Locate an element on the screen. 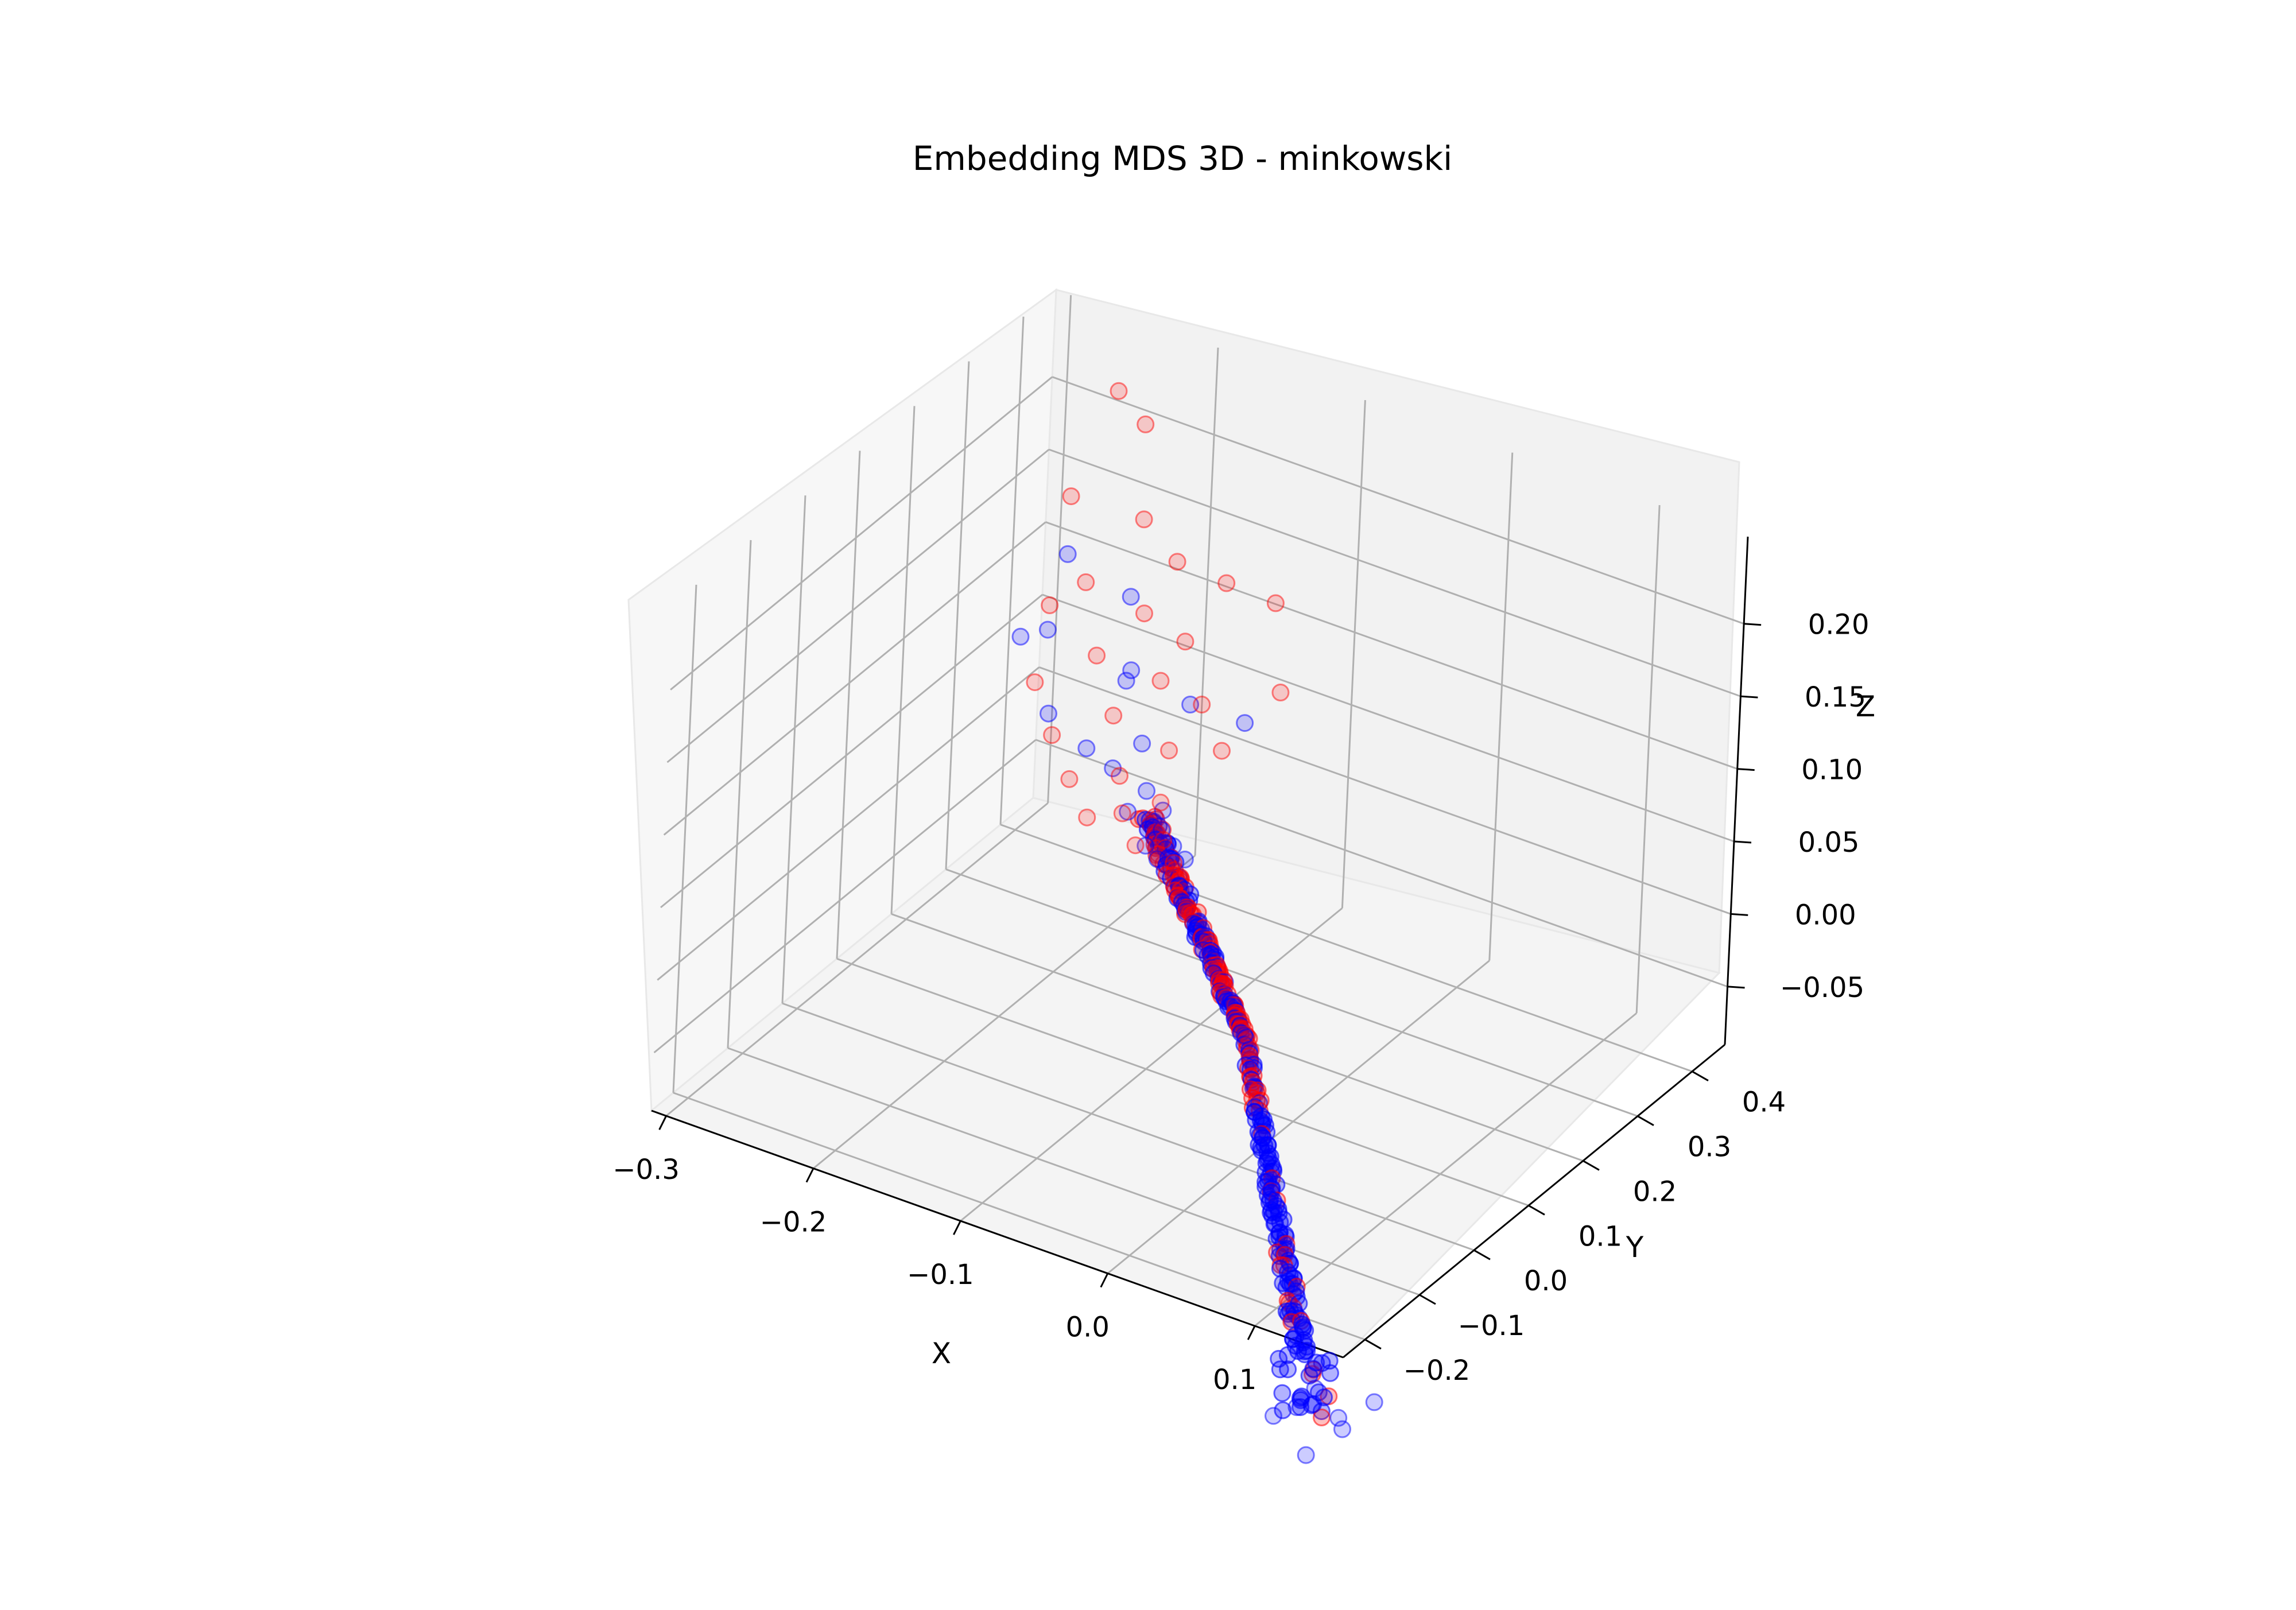 This screenshot has width=2296, height=1610. y-ticks: −0.2 −0.1 0.0 0.1 0.2 0.3 0.4 is located at coordinates (1575, 1228).